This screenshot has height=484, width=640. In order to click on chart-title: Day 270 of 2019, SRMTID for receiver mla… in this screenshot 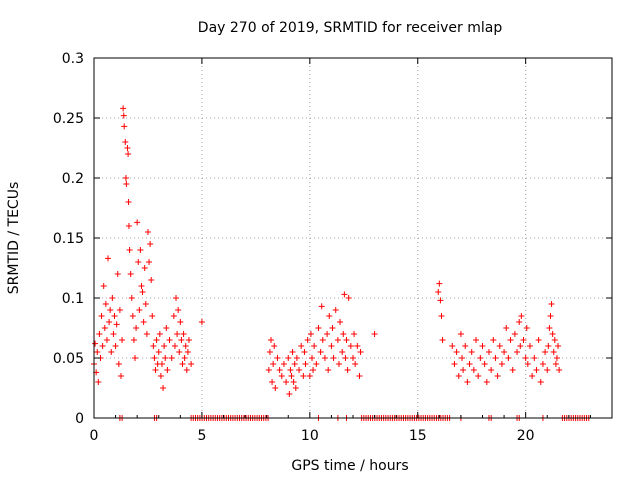, I will do `click(350, 28)`.